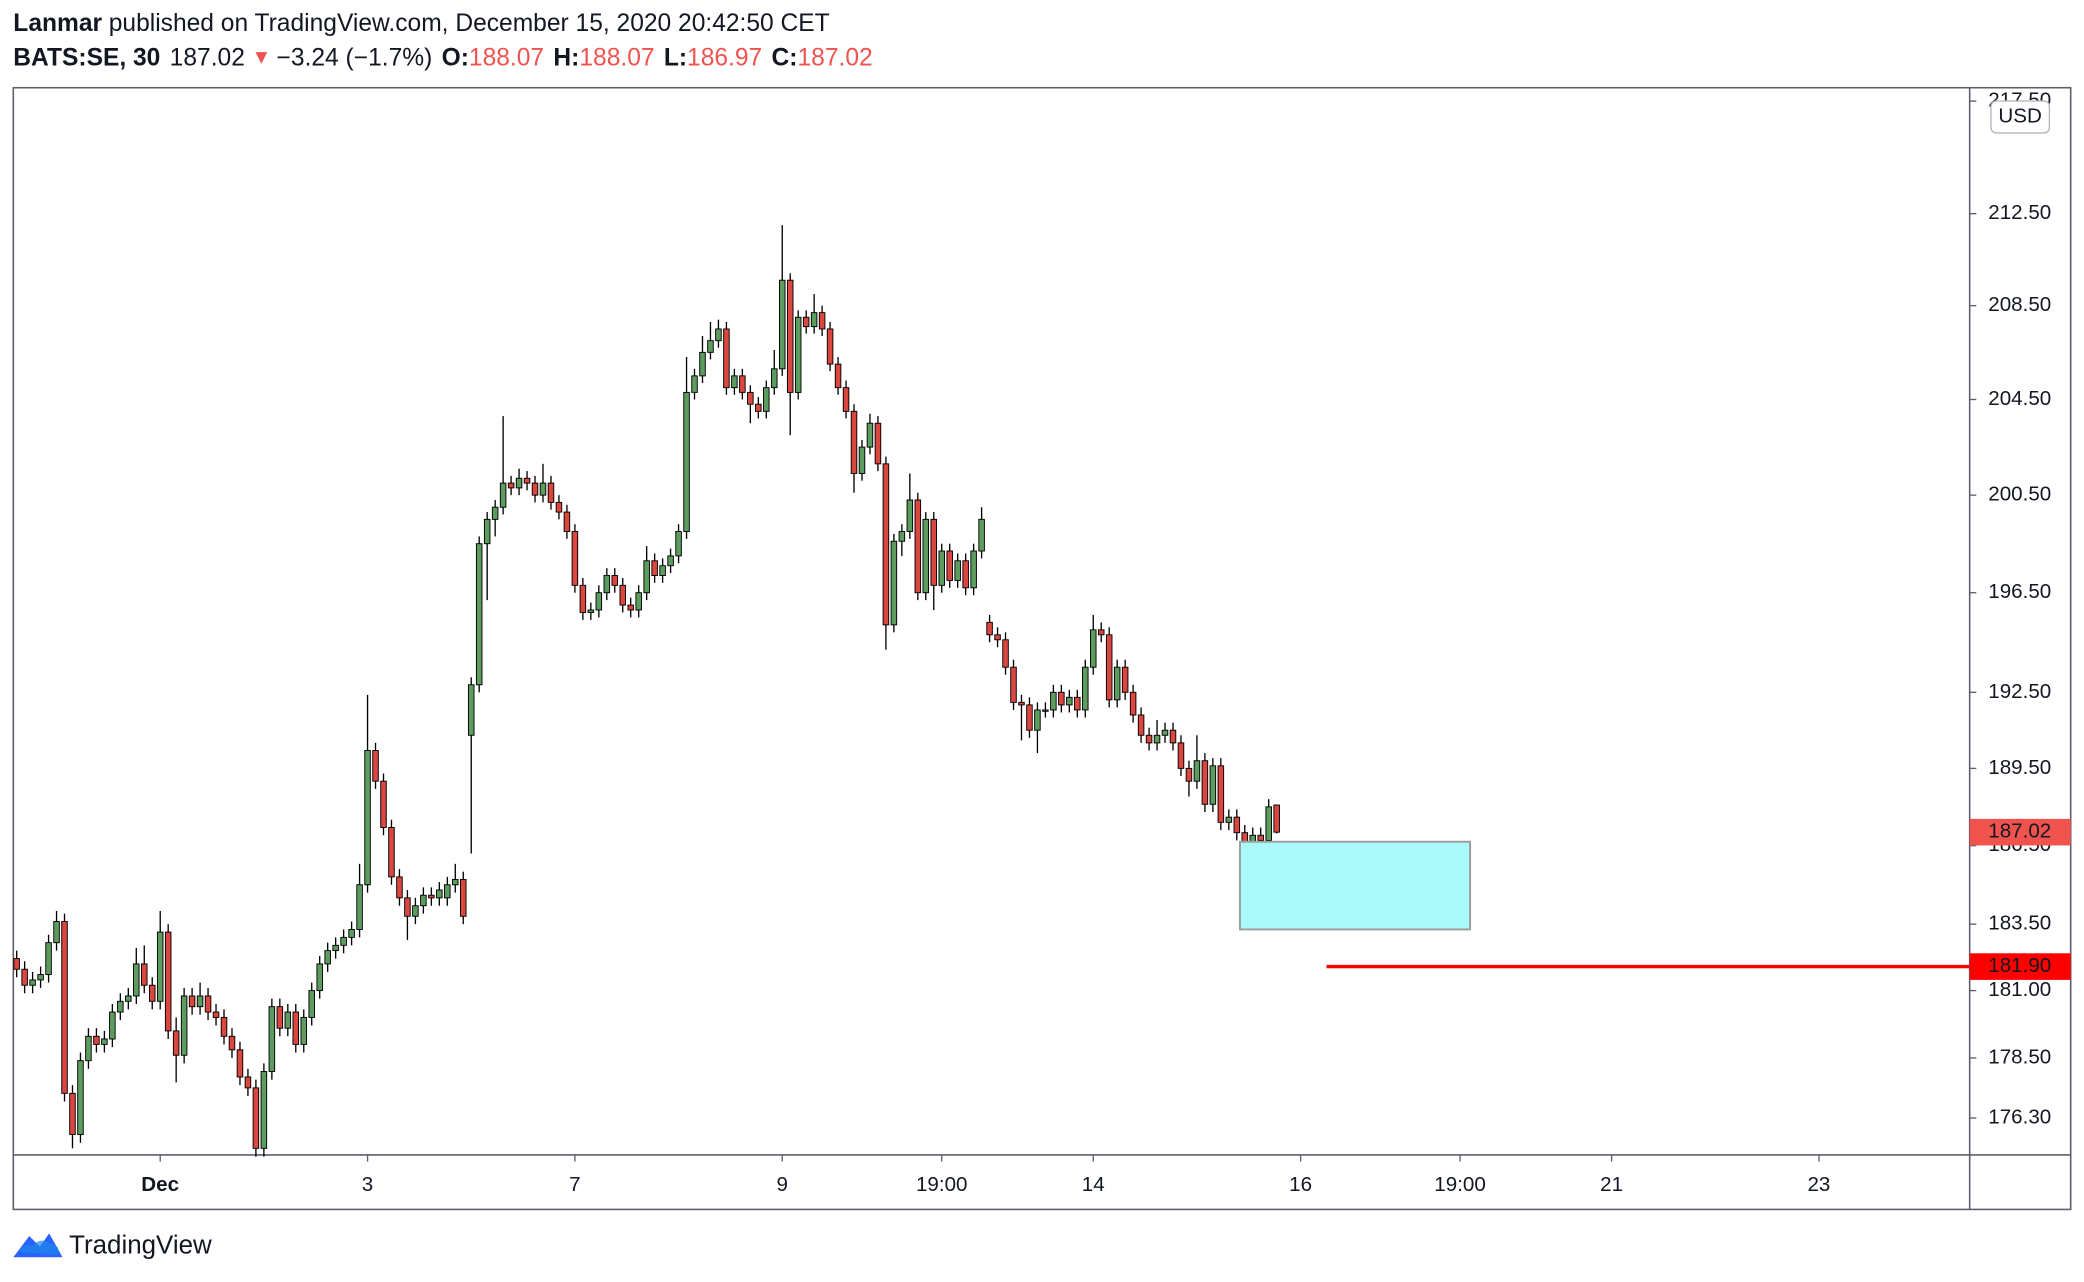  Describe the element at coordinates (140, 1245) in the screenshot. I see `brand-name: TradingView` at that location.